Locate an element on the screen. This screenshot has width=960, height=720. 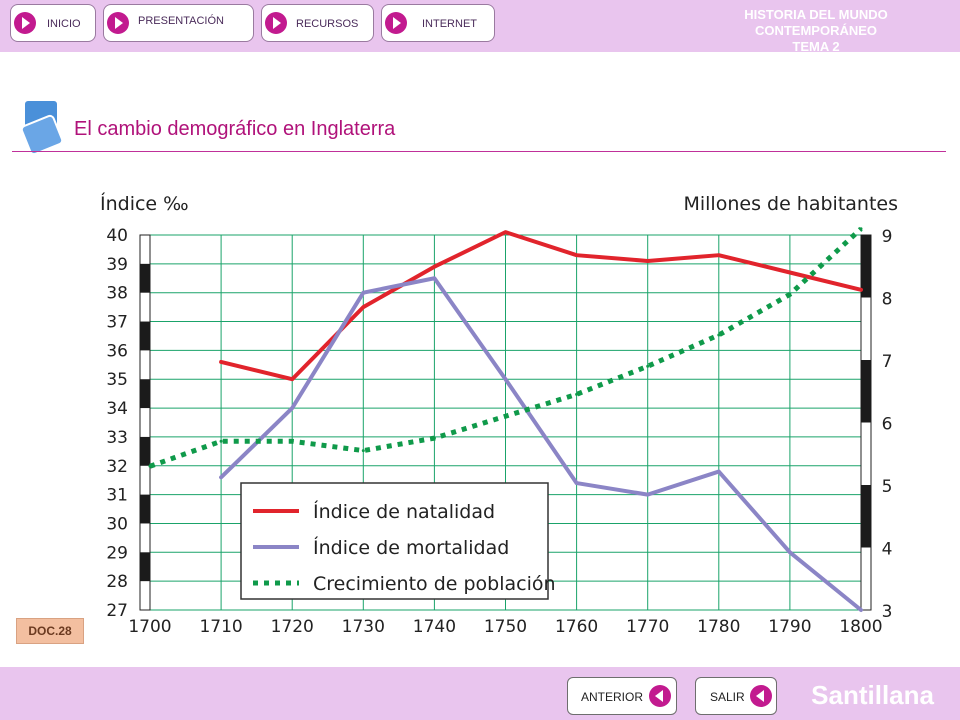
course-header: HISTORIA DEL MUNDO CONTEMPORÁNEO TEMA 2 is located at coordinates (816, 31).